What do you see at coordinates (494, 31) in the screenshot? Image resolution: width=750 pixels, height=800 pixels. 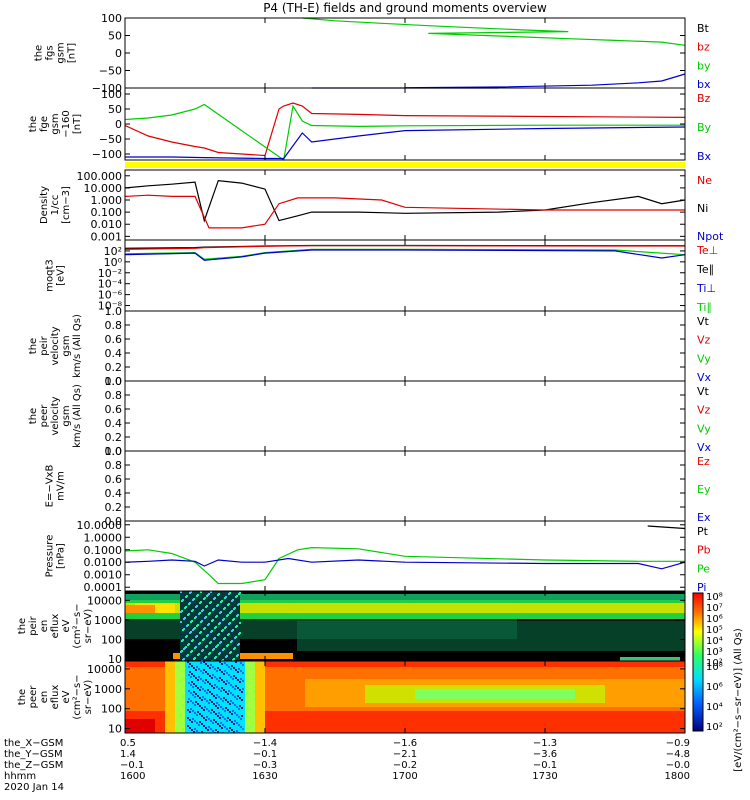 I see `series-fgs_gsm-by` at bounding box center [494, 31].